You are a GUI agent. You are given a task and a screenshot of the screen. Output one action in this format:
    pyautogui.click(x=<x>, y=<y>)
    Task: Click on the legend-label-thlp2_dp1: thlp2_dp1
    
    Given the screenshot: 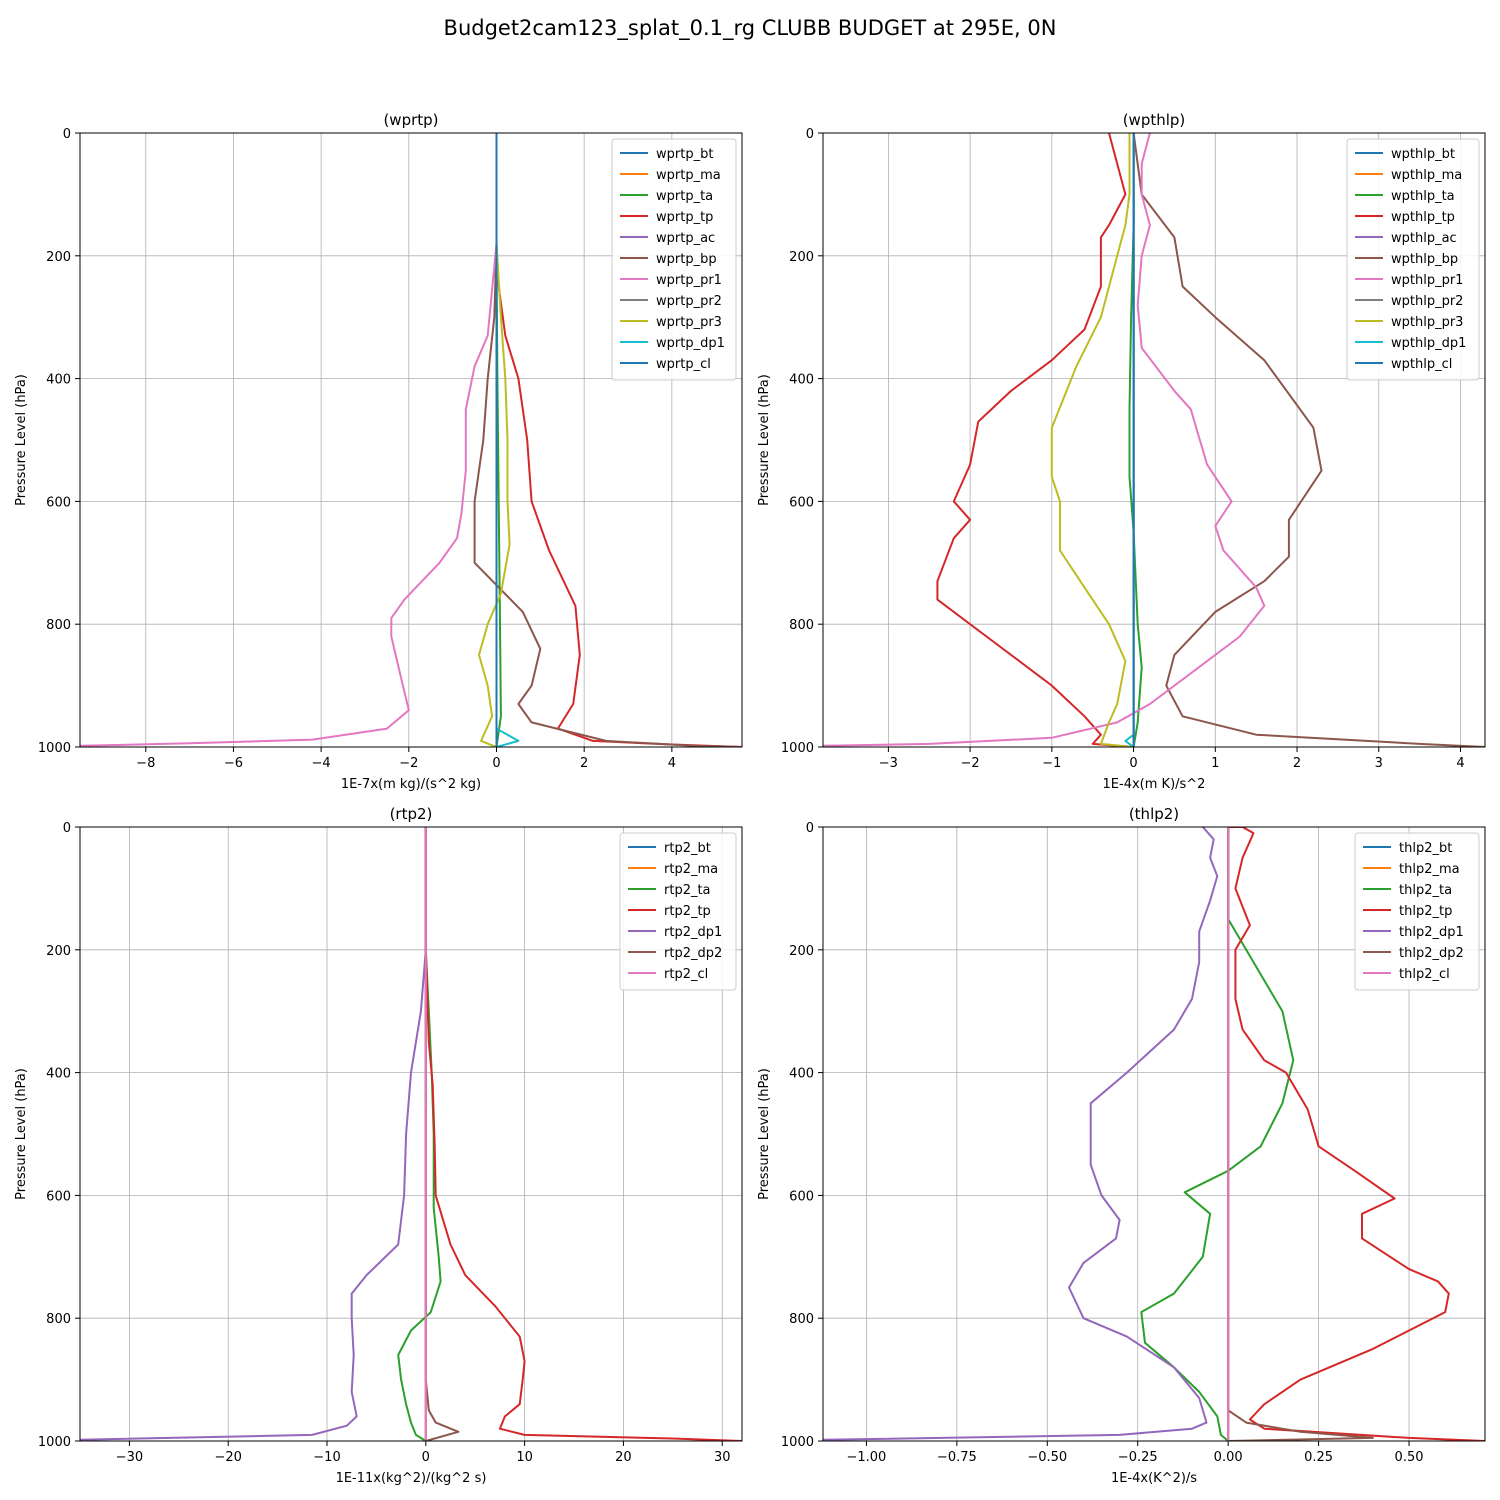 What is the action you would take?
    pyautogui.click(x=1431, y=932)
    